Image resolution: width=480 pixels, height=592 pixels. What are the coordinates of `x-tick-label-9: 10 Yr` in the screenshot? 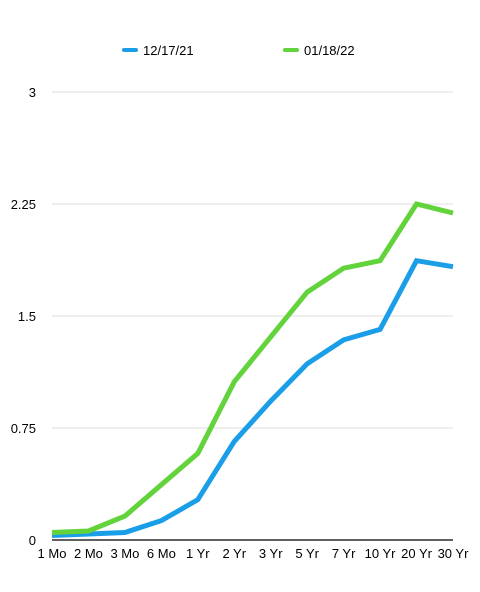 It's located at (381, 553).